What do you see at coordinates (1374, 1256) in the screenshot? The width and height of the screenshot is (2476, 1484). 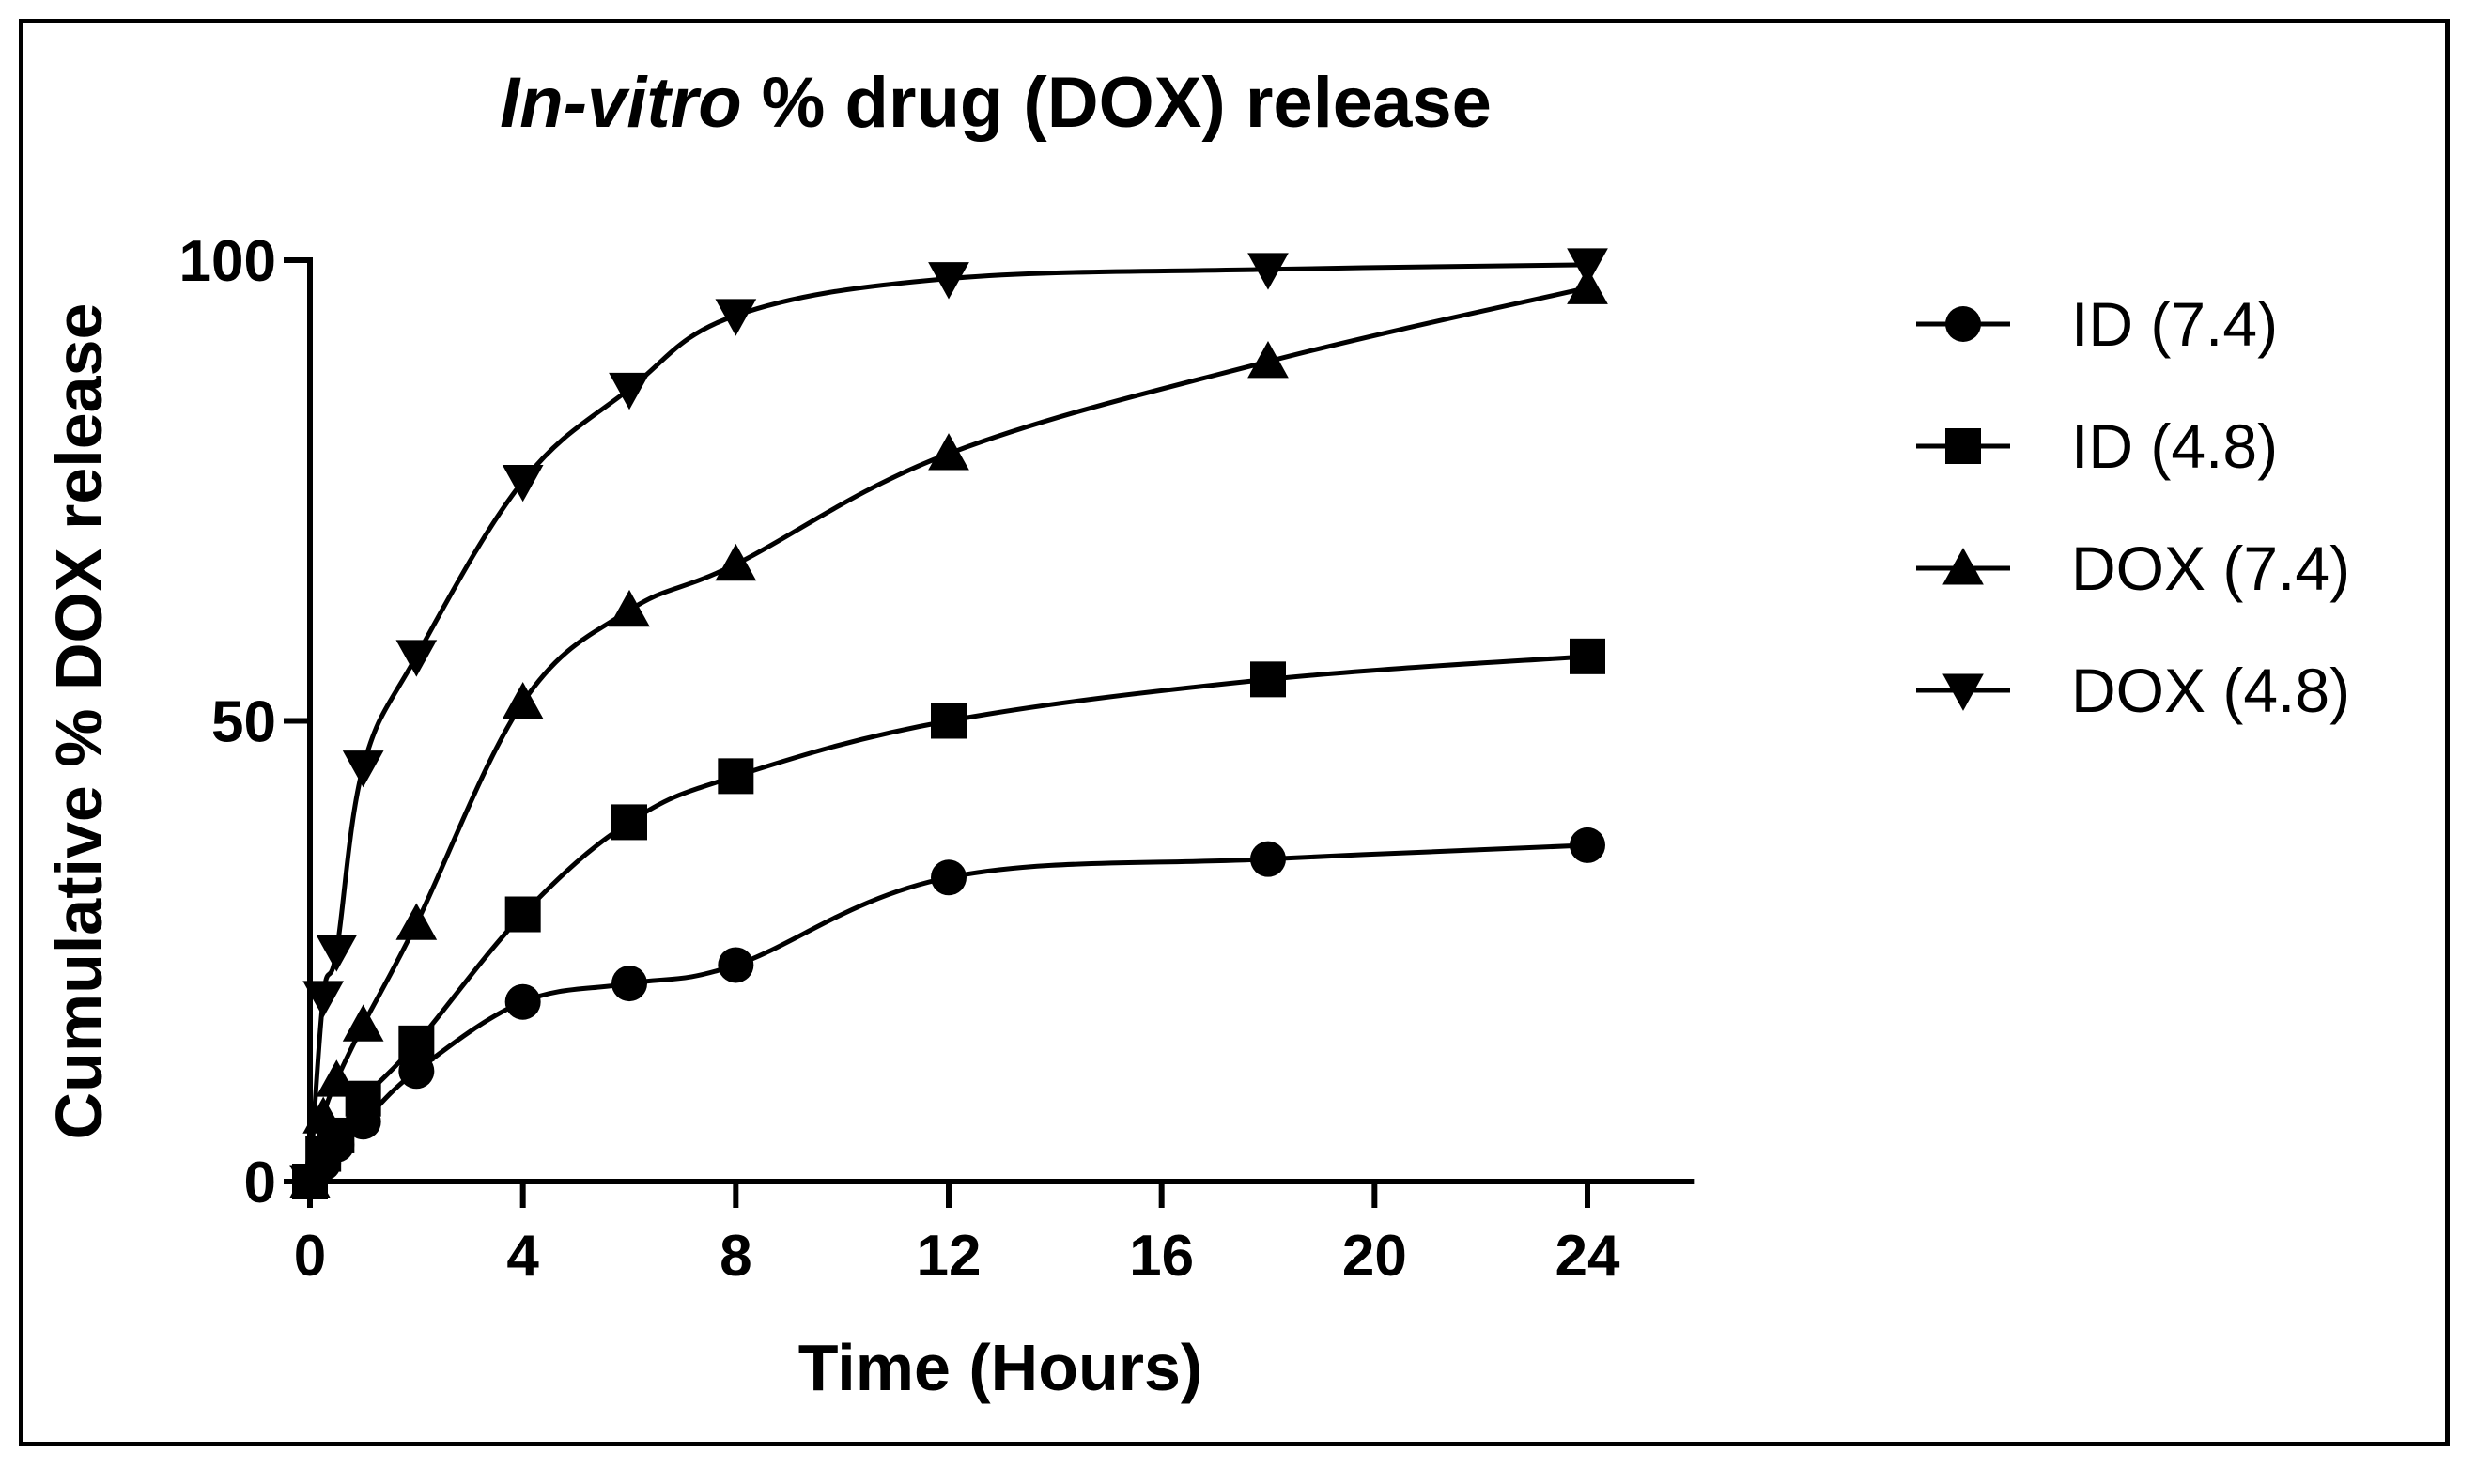 I see `x-tick-label: 20` at bounding box center [1374, 1256].